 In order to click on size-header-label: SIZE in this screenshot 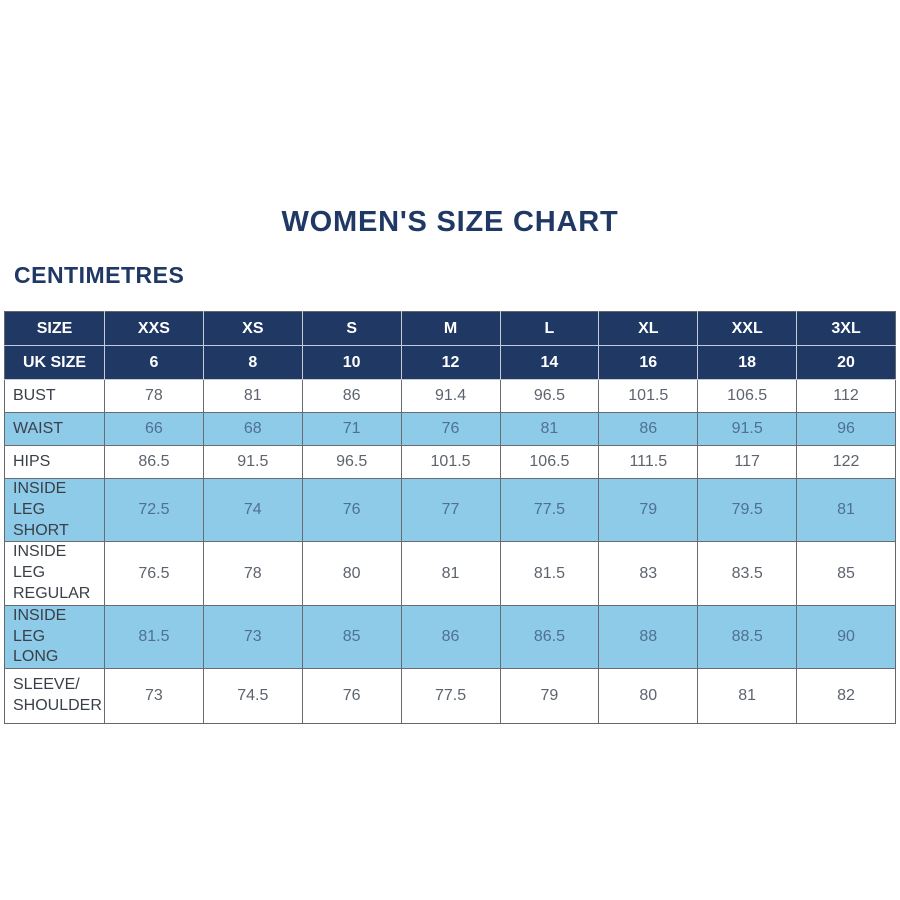, I will do `click(54, 328)`.